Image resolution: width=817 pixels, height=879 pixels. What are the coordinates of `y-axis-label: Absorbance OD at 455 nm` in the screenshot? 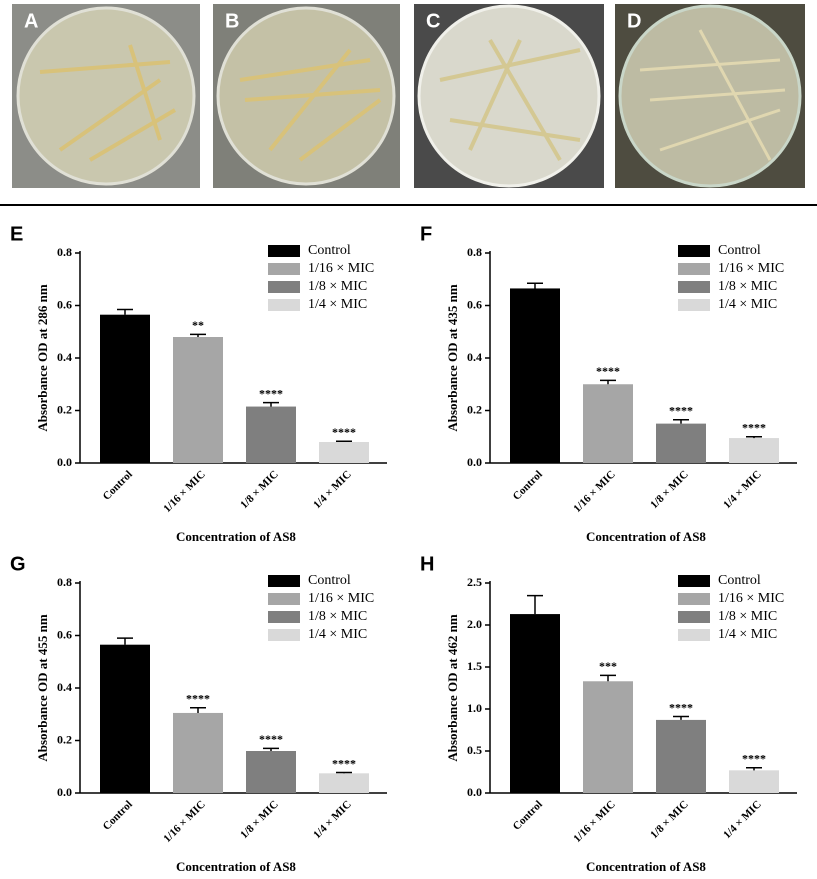 It's located at (42, 688).